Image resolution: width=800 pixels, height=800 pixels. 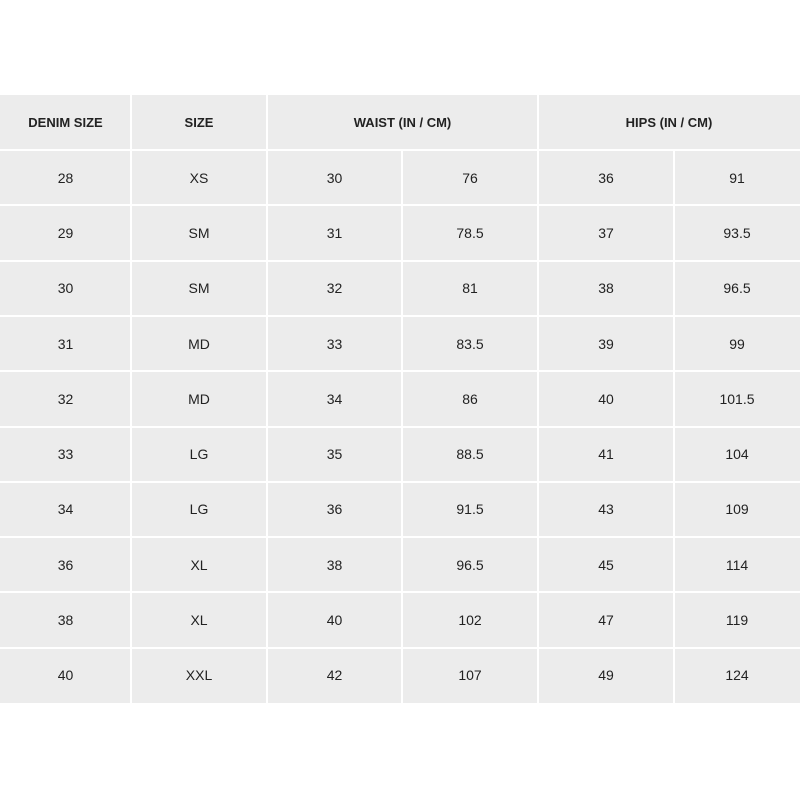 What do you see at coordinates (470, 232) in the screenshot?
I see `table-cell: 78.5` at bounding box center [470, 232].